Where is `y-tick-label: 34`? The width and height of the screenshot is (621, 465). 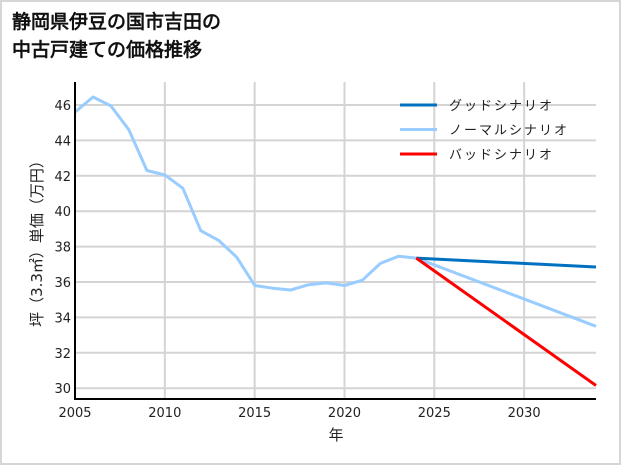 y-tick-label: 34 is located at coordinates (62, 318).